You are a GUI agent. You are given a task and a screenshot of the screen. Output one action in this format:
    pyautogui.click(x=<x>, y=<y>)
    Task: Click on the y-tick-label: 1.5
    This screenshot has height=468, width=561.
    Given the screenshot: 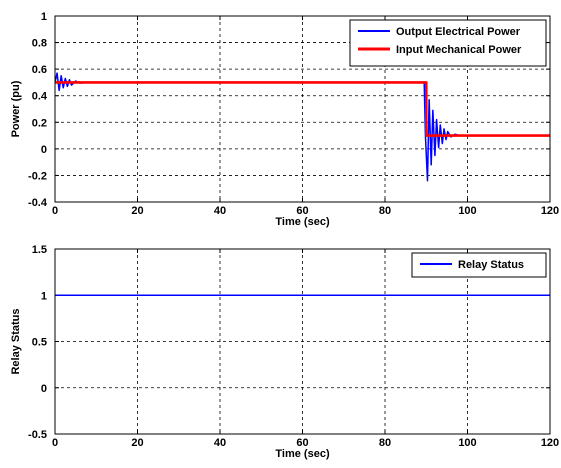 What is the action you would take?
    pyautogui.click(x=39, y=250)
    